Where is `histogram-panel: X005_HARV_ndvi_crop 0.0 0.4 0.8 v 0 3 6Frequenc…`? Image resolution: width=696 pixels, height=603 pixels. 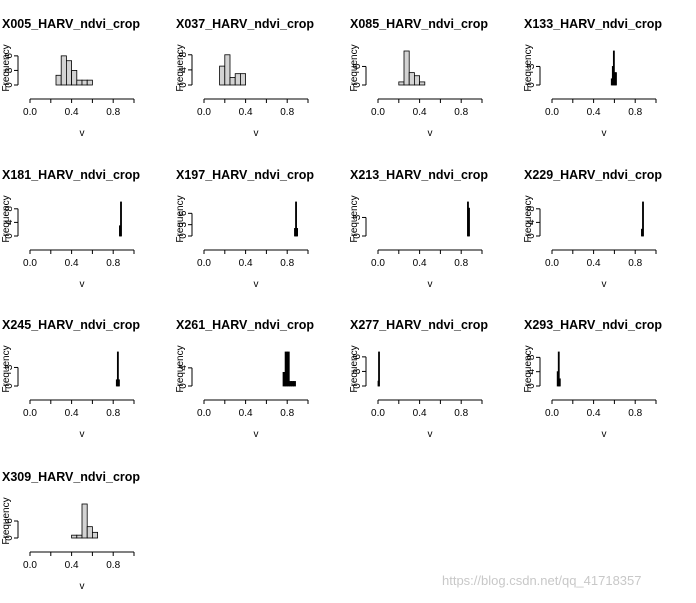 histogram-panel: X005_HARV_ndvi_crop 0.0 0.4 0.8 v 0 3 6Frequenc… is located at coordinates (70, 78).